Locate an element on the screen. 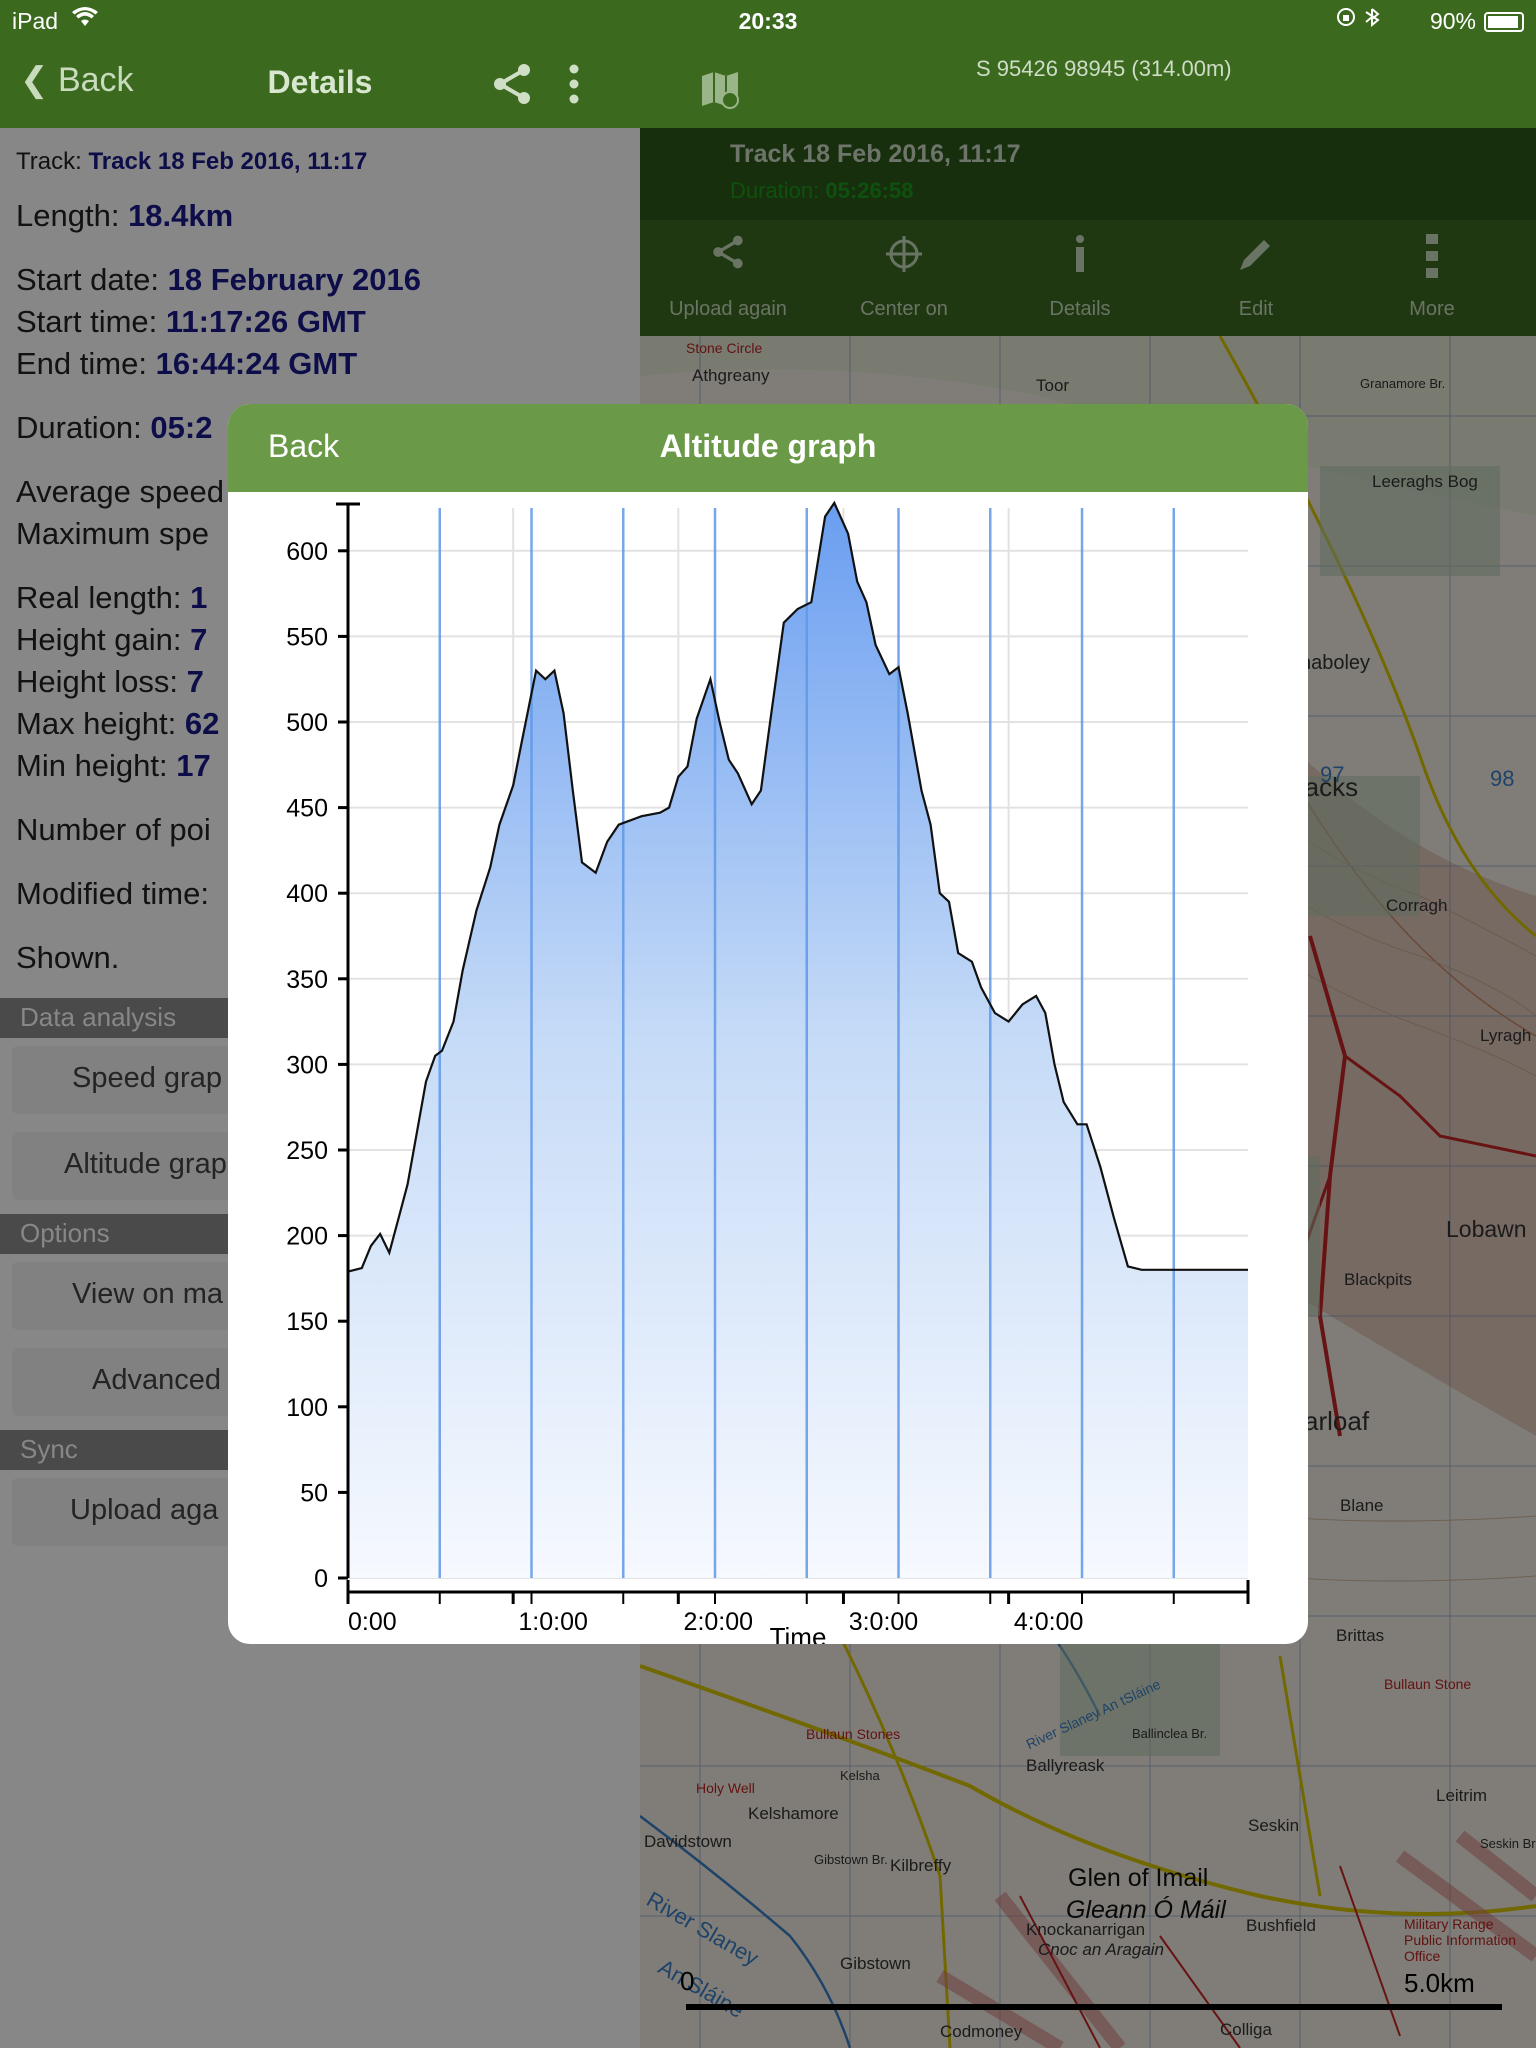  y-tick-labels: 0 50 100 150 200 250 300 350 400 450 500 550 600 is located at coordinates (317, 1065).